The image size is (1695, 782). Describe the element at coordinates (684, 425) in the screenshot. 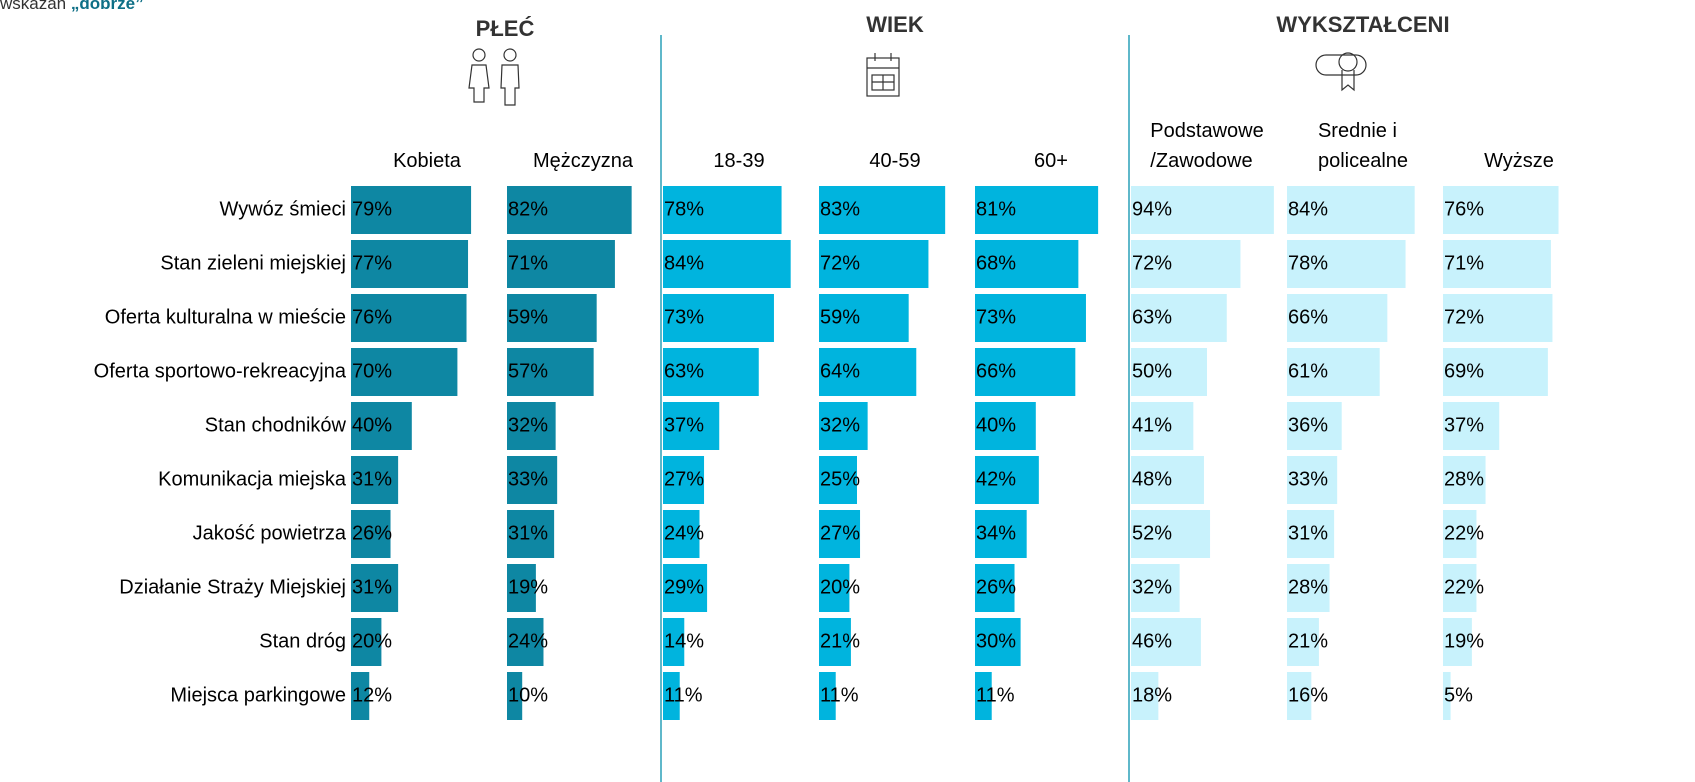

I see `value-label: 37%` at that location.